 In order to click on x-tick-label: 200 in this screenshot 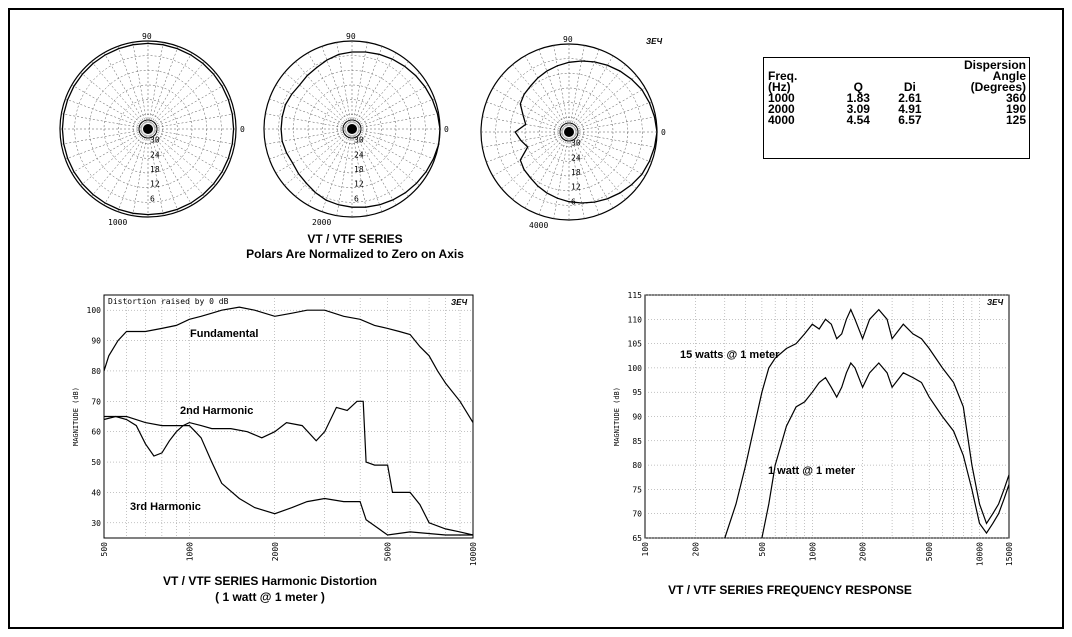, I will do `click(695, 549)`.